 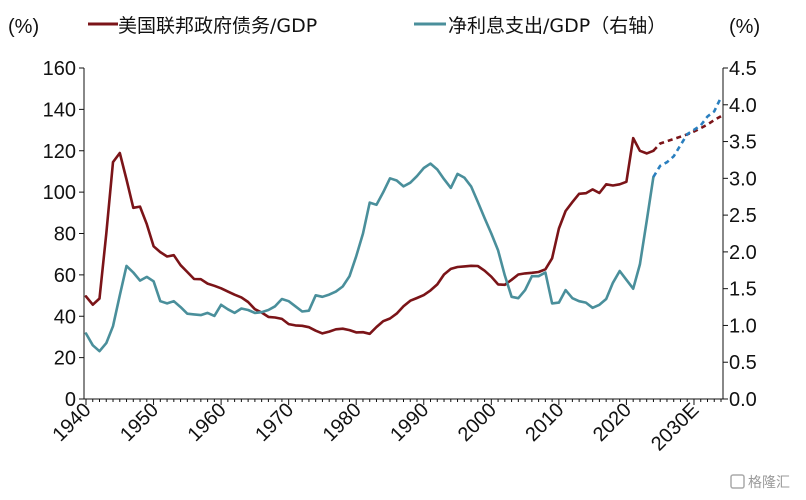 I want to click on x-tick-label: 1940, so click(x=72, y=422).